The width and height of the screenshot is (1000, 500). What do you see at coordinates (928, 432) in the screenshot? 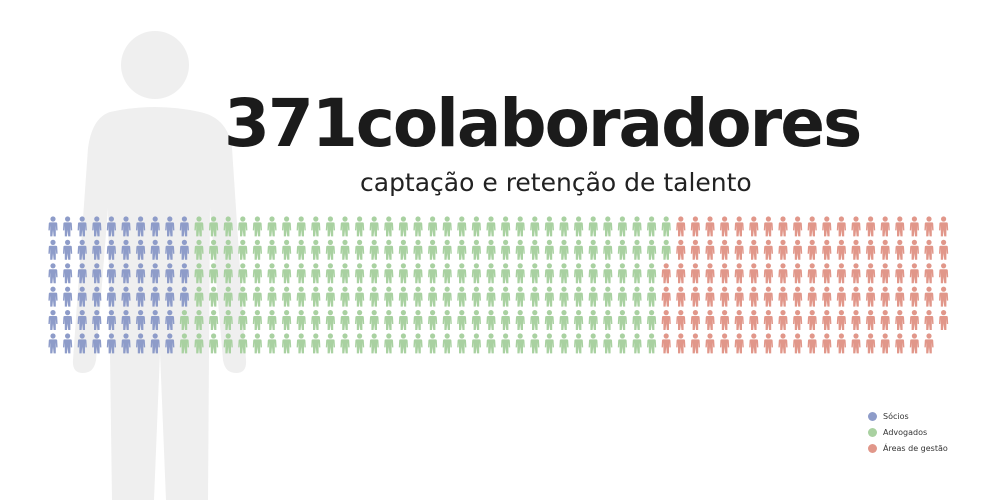
I see `legend: Sócios Advogados Áreas de gestão` at bounding box center [928, 432].